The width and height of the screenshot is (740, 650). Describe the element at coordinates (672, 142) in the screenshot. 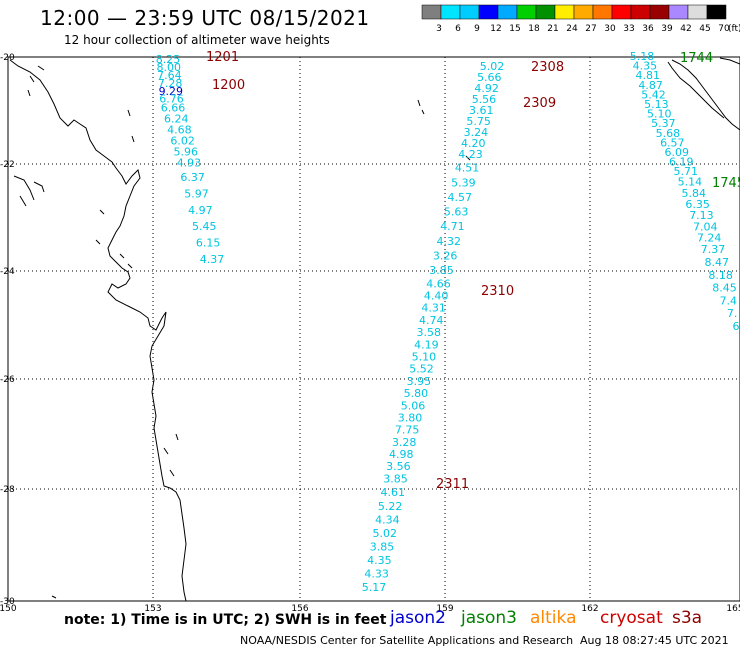

I see `wave-height-label: 6.57` at that location.